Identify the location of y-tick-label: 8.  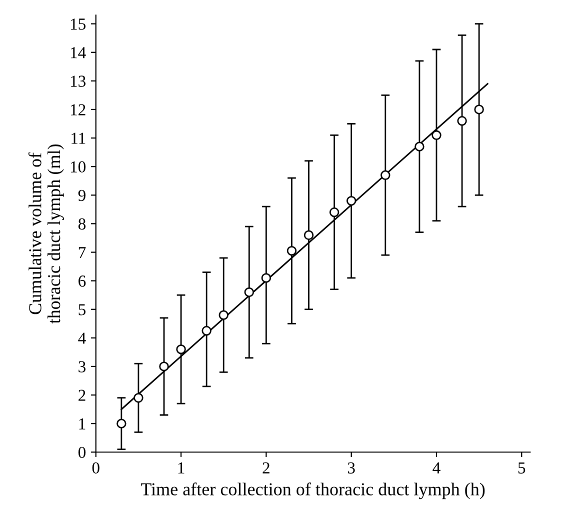
(82, 224).